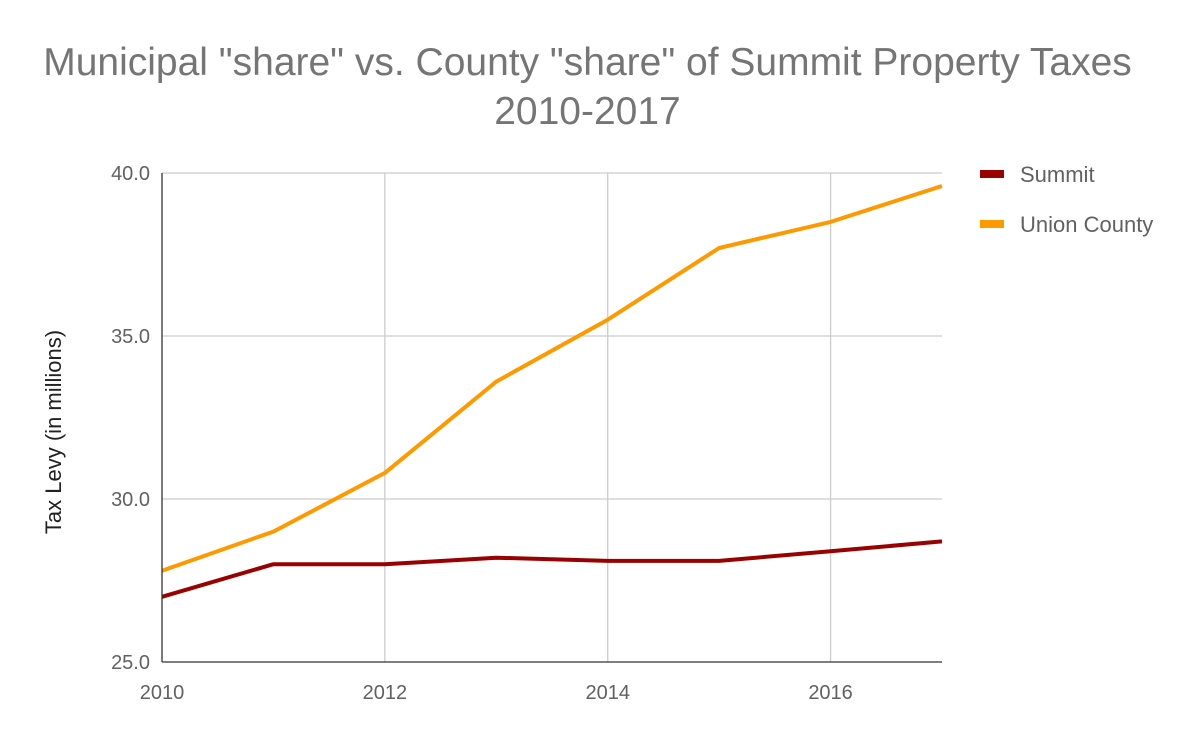 This screenshot has height=742, width=1200. I want to click on legend-label: Summit, so click(1057, 174).